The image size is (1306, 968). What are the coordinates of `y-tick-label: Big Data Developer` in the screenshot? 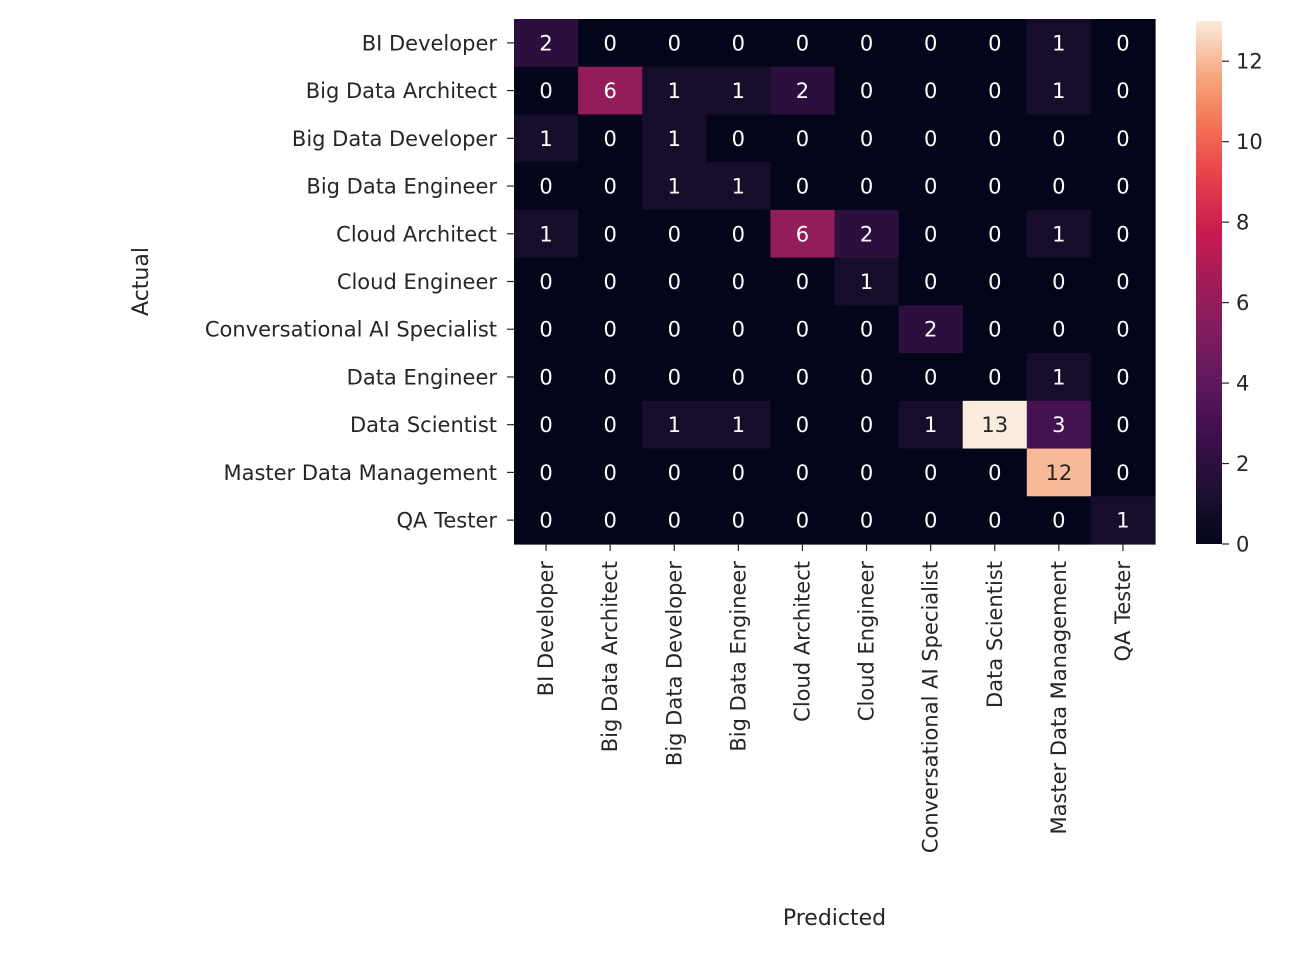 It's located at (394, 139).